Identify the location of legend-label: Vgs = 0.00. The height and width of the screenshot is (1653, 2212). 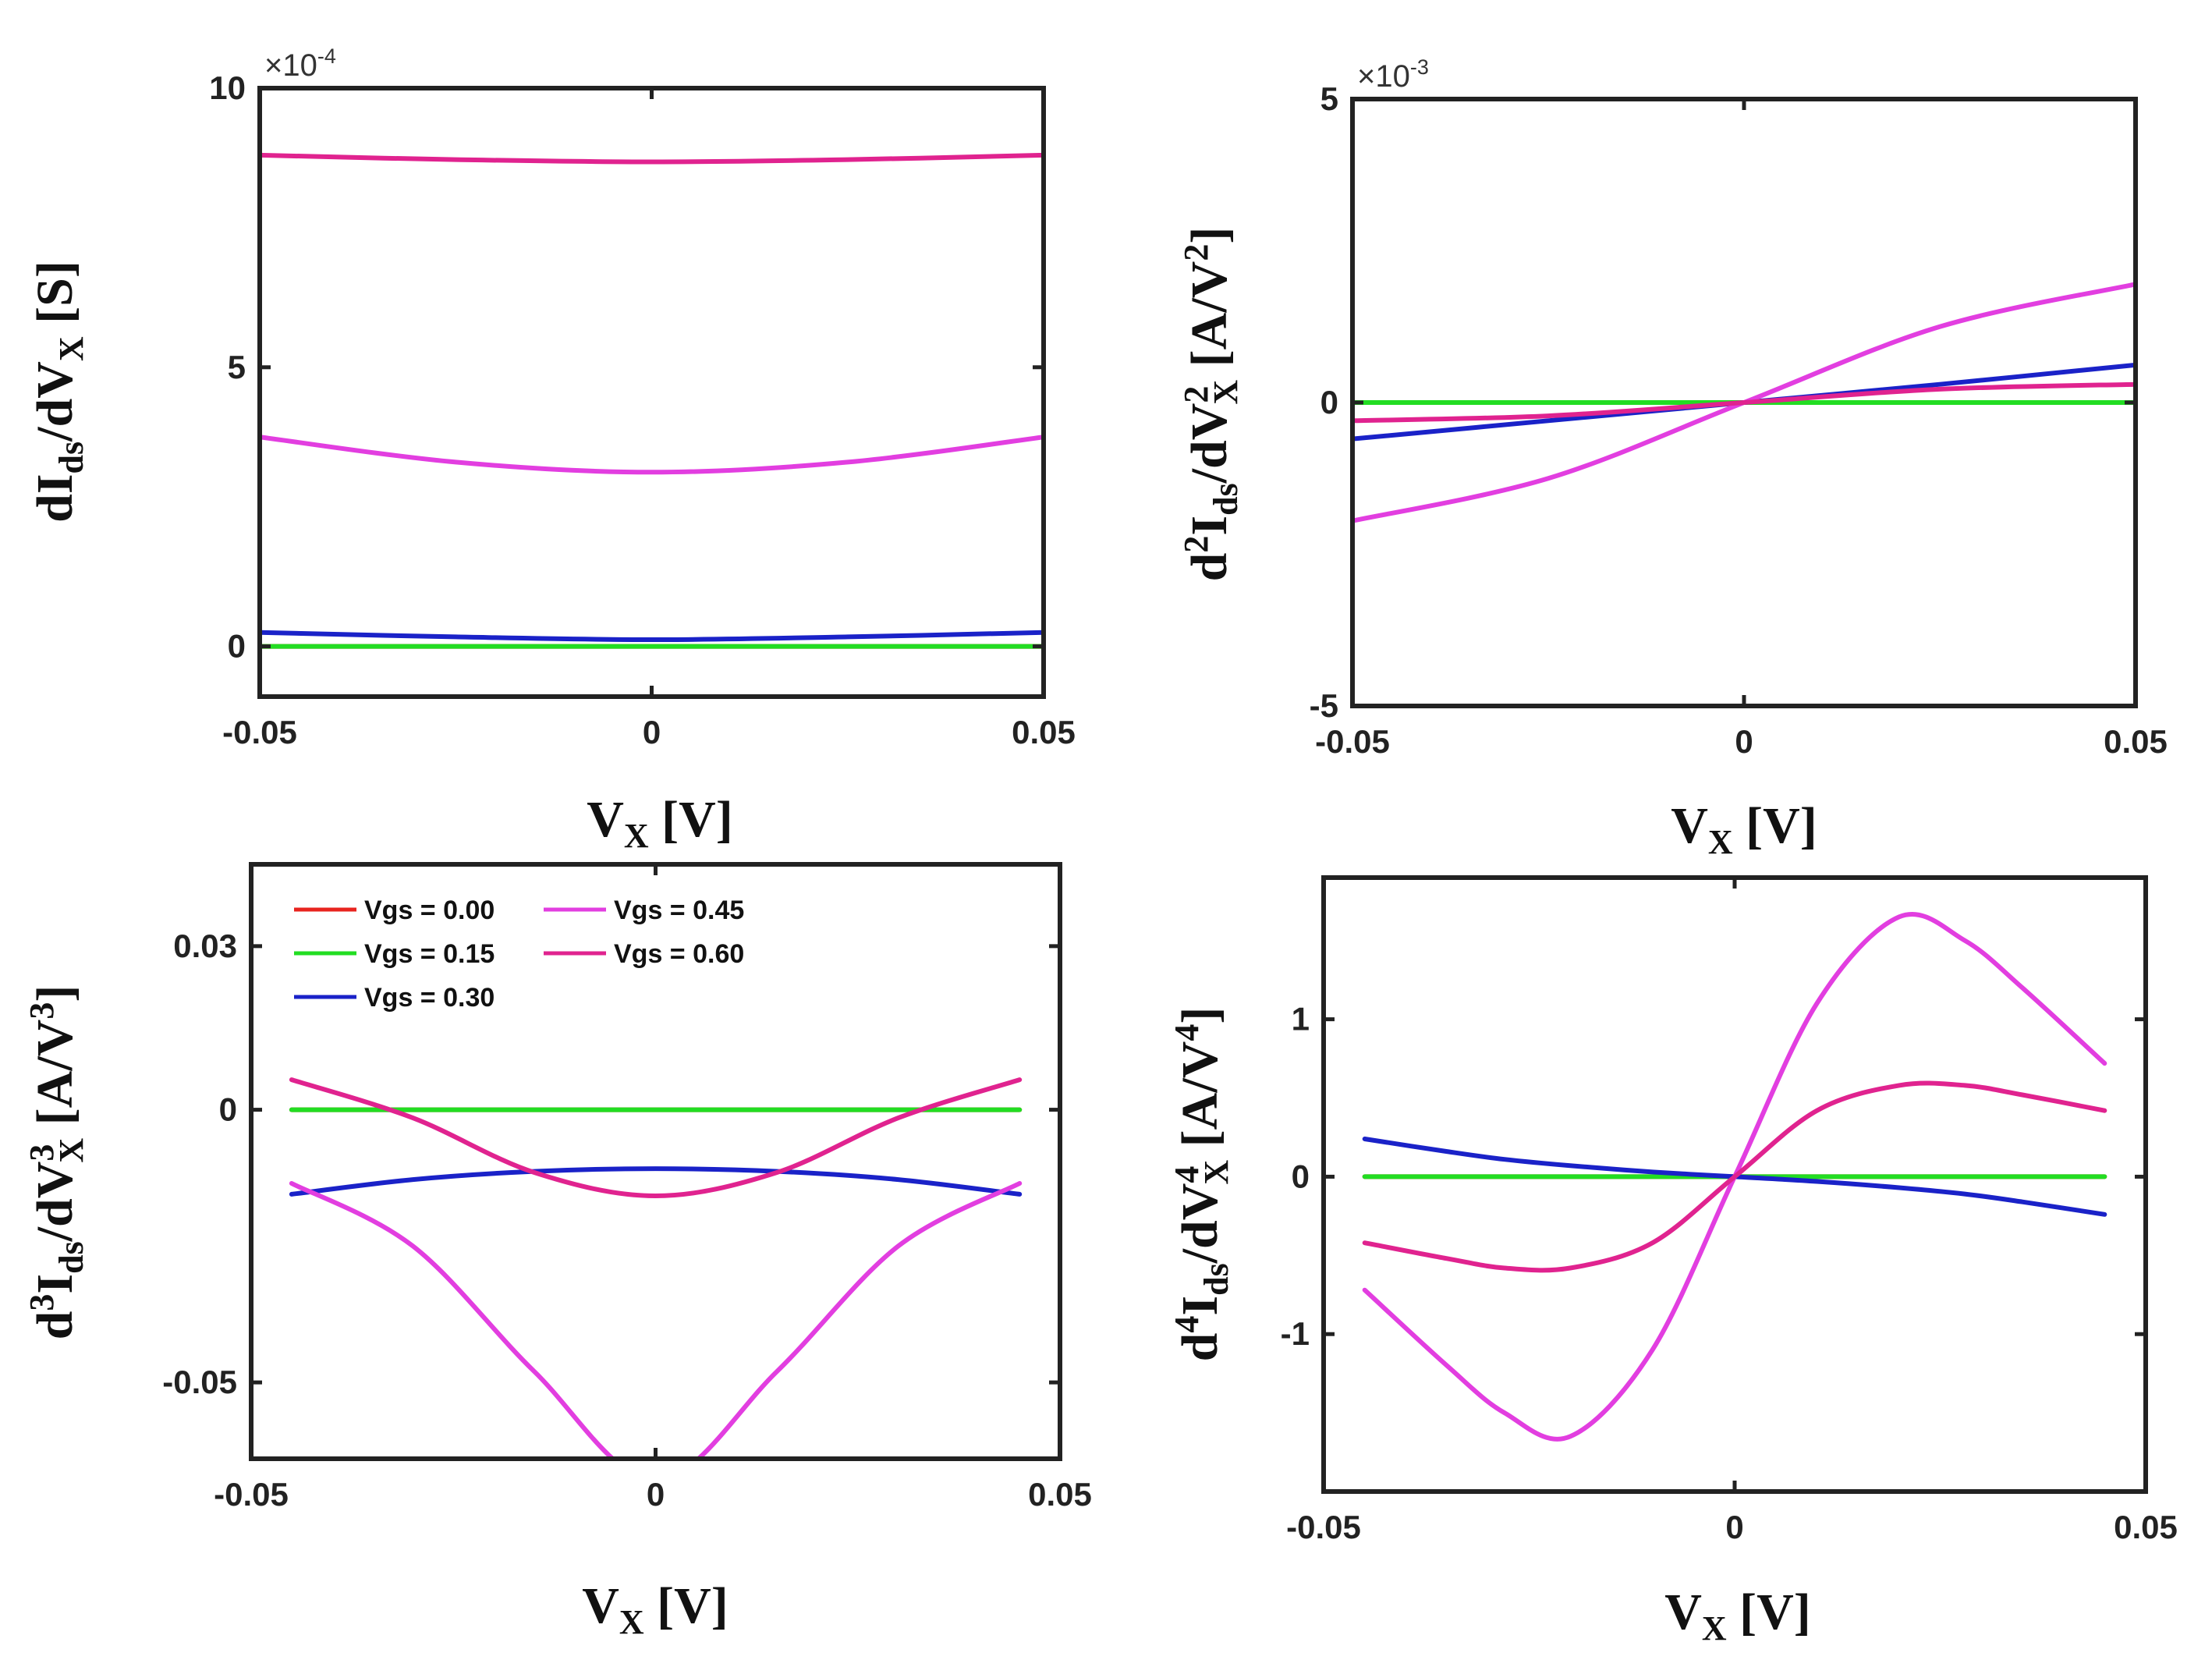
(430, 910).